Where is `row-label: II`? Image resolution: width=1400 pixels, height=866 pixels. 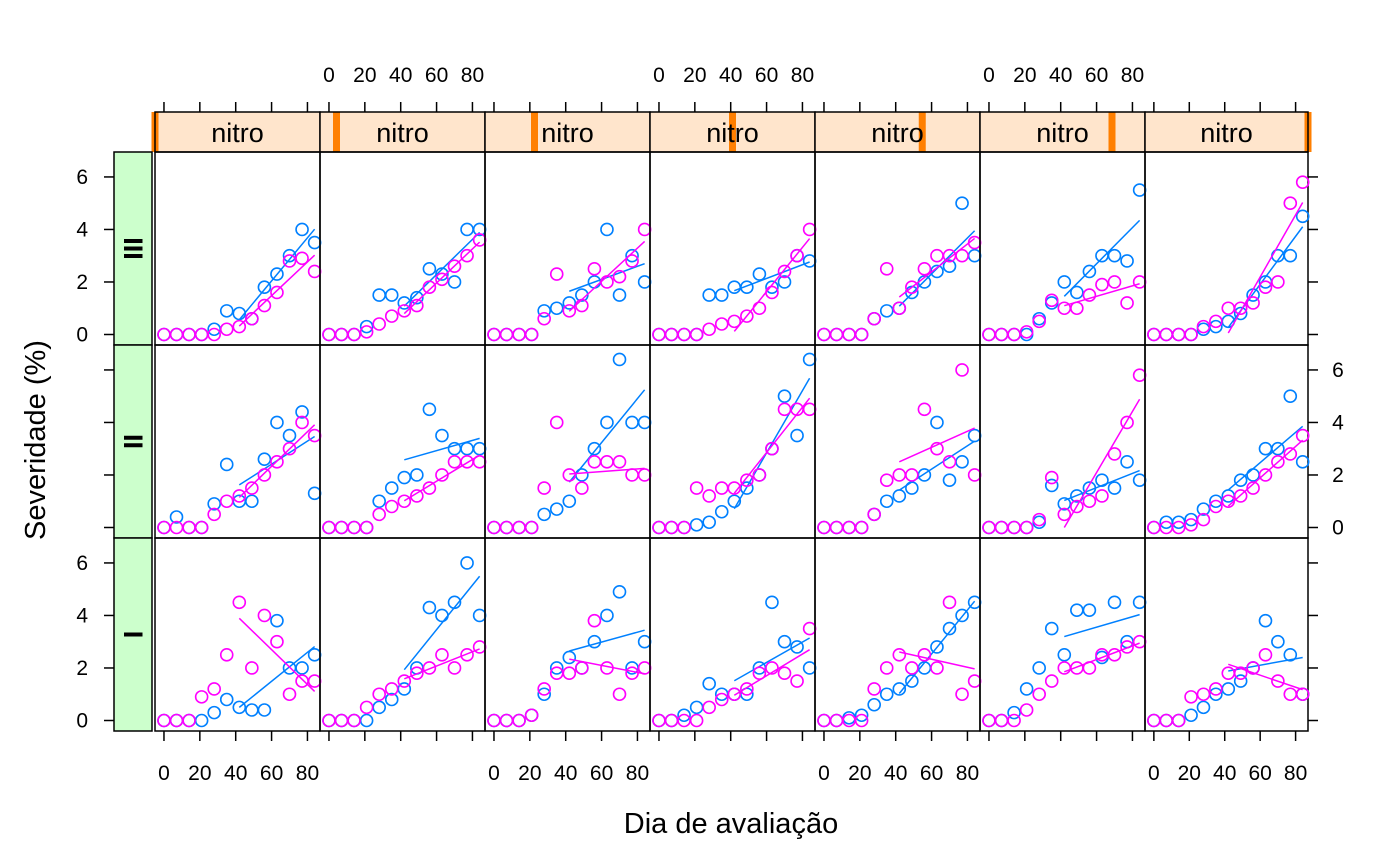 row-label: II is located at coordinates (133, 441).